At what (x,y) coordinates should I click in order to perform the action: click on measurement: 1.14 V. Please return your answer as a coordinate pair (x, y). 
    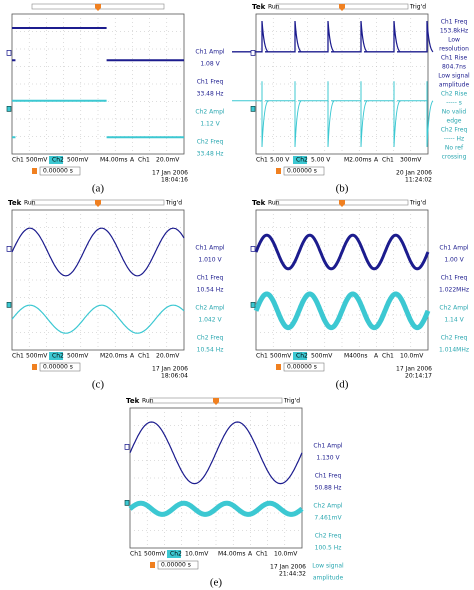
    Looking at the image, I should click on (454, 320).